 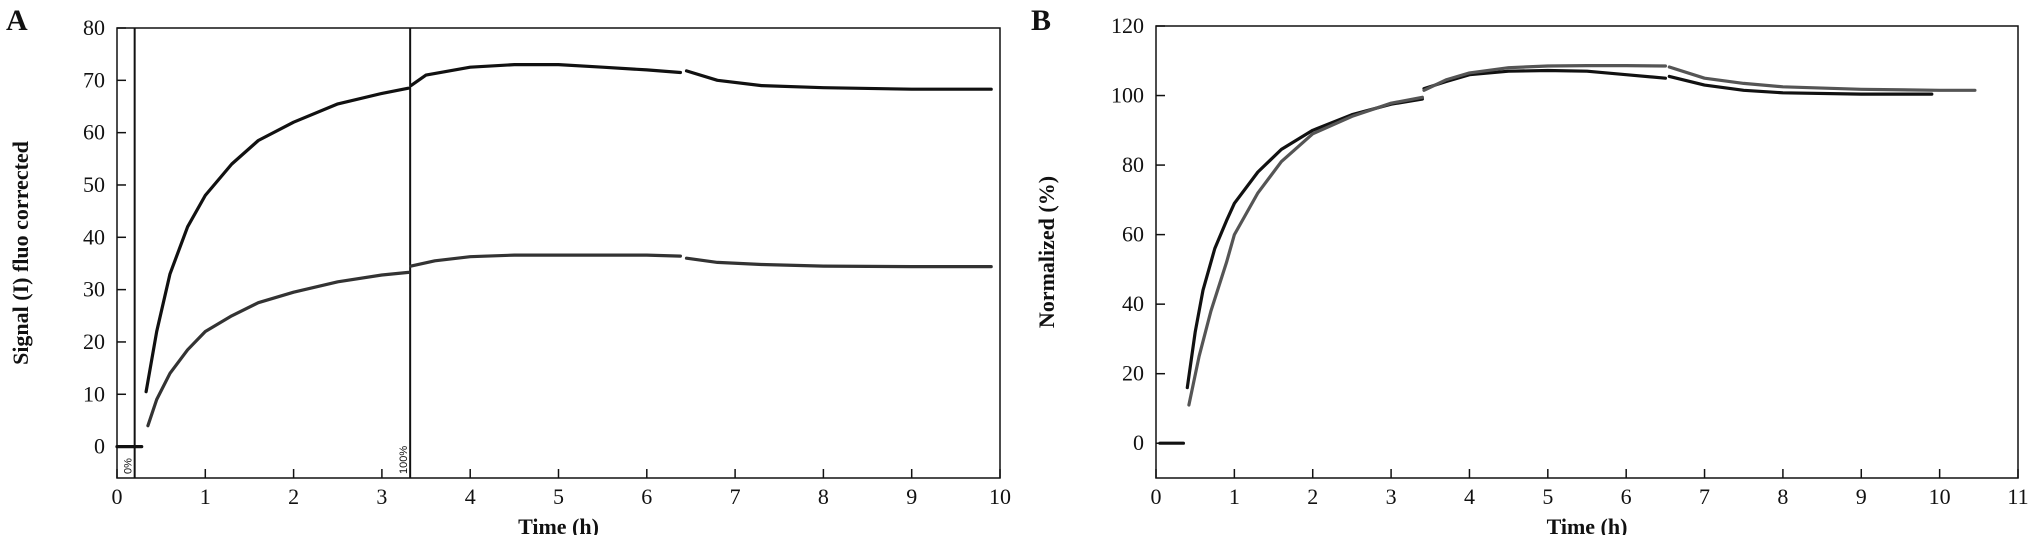 I want to click on y-axis-label: Normalized (%), so click(x=1046, y=252).